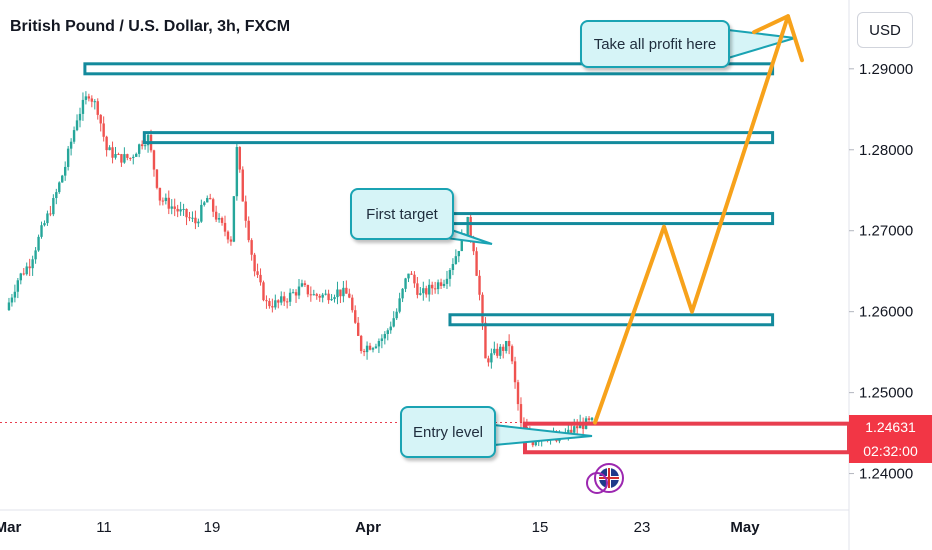  I want to click on take-profit-callout: Take all profit here, so click(655, 44).